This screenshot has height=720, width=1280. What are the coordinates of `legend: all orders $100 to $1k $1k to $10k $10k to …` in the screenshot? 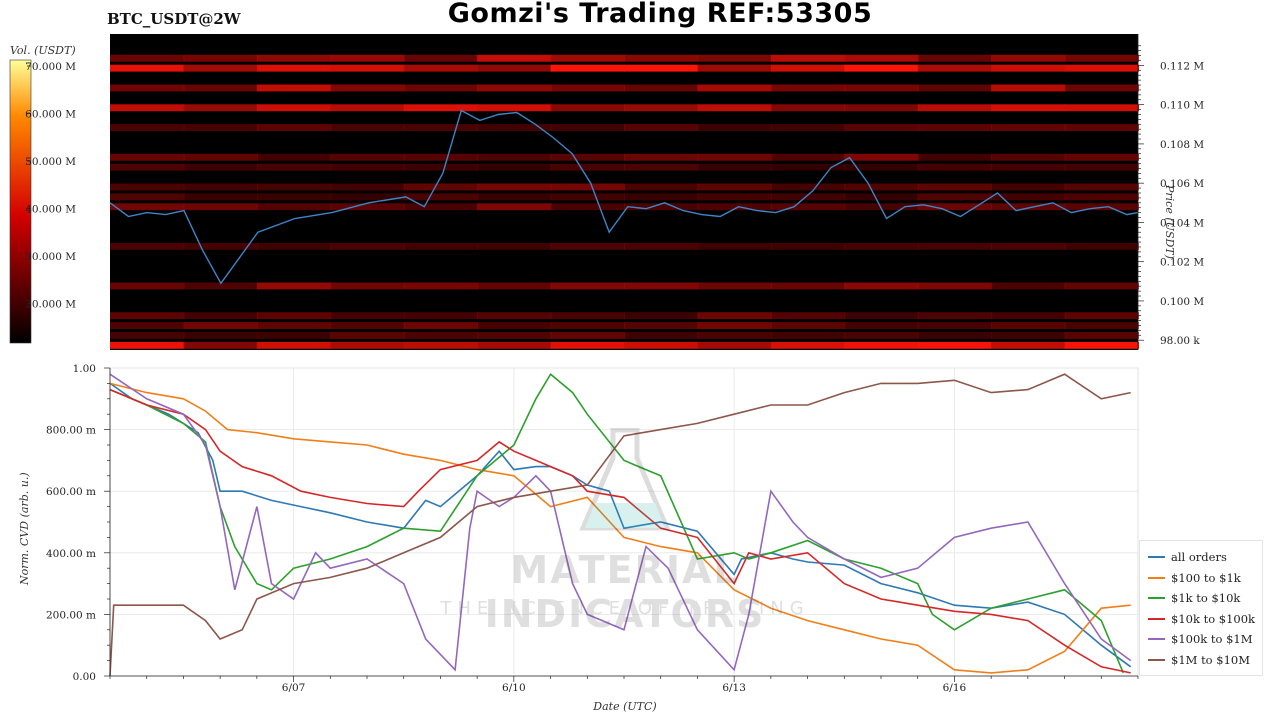 It's located at (1201, 608).